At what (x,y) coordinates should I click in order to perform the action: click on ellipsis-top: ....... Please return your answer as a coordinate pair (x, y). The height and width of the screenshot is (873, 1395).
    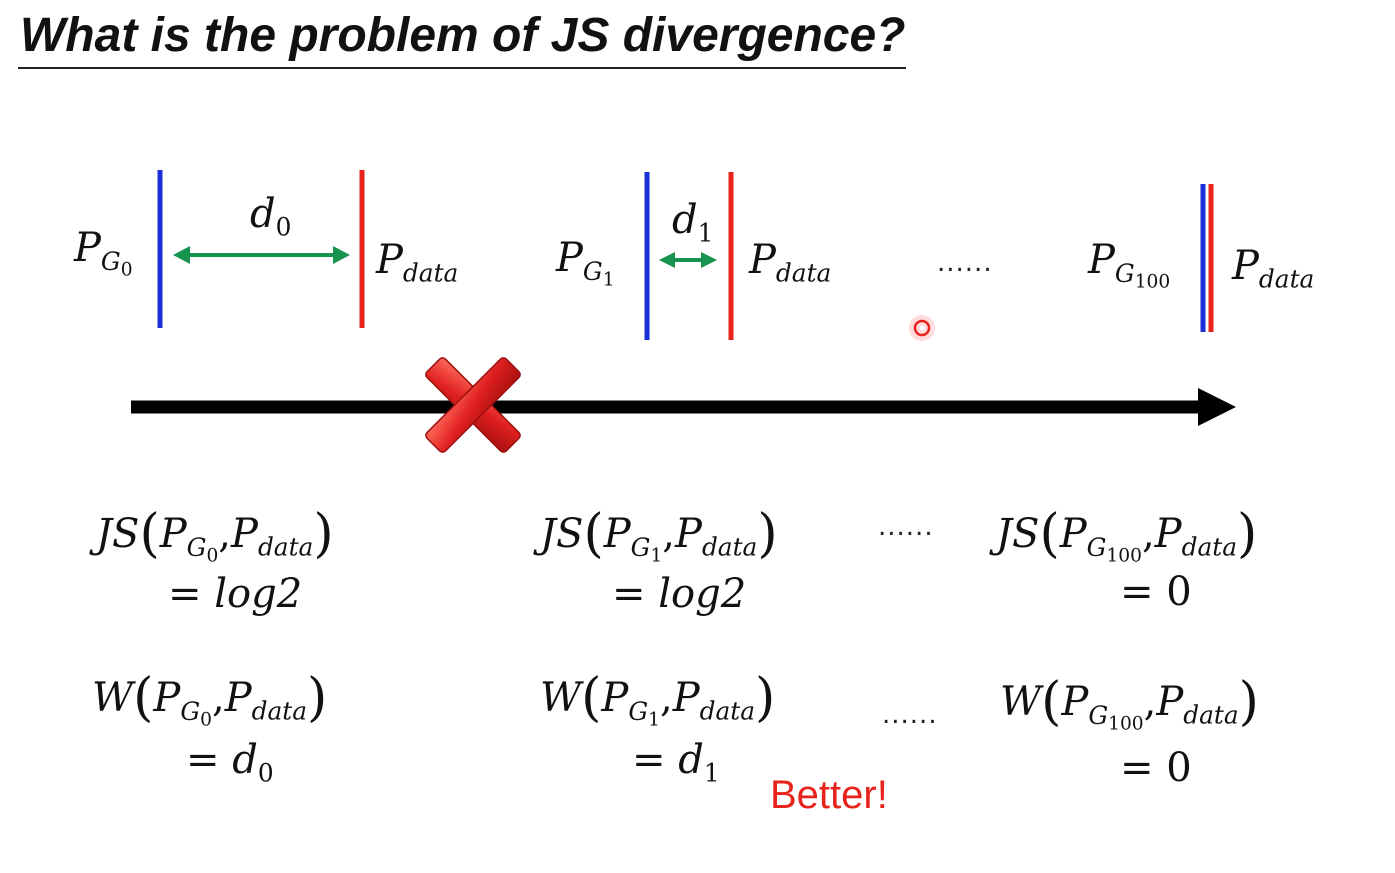
    Looking at the image, I should click on (965, 263).